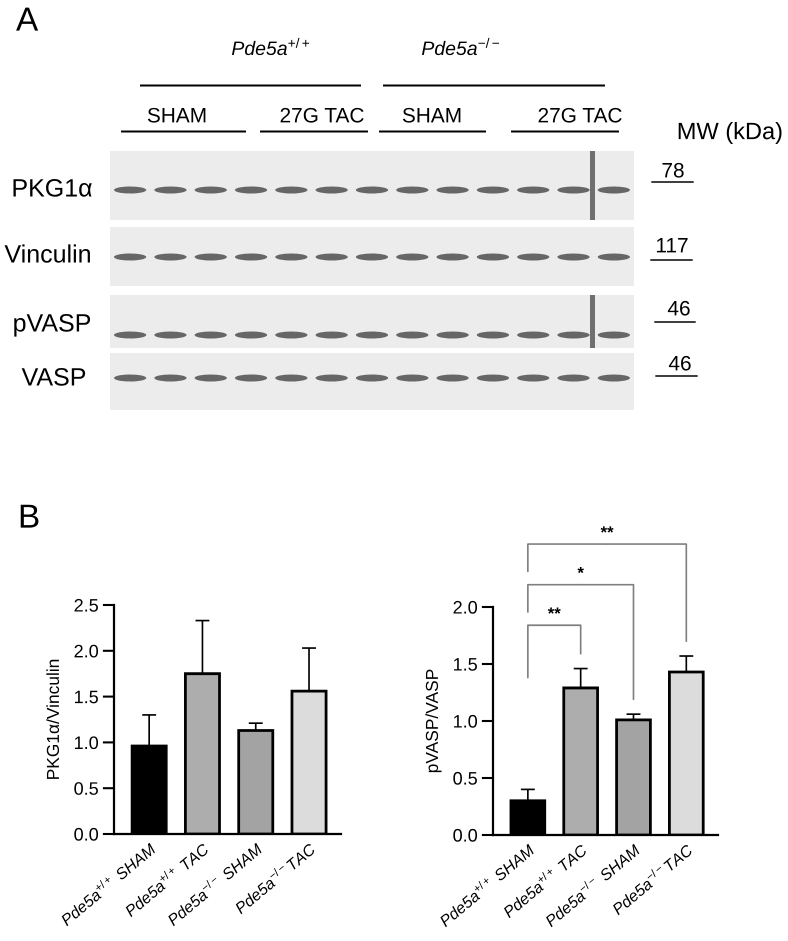  I want to click on y-tick-label: 2.5, so click(86, 605).